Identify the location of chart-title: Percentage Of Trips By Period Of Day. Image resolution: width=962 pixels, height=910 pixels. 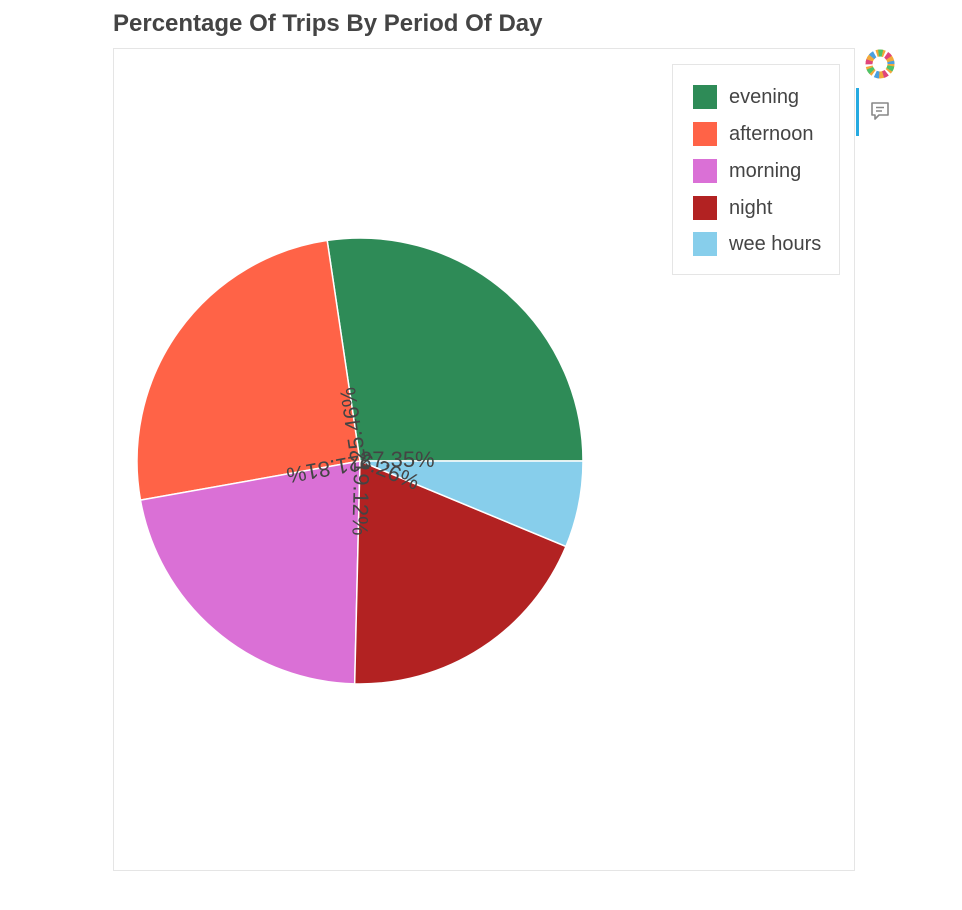
(328, 23).